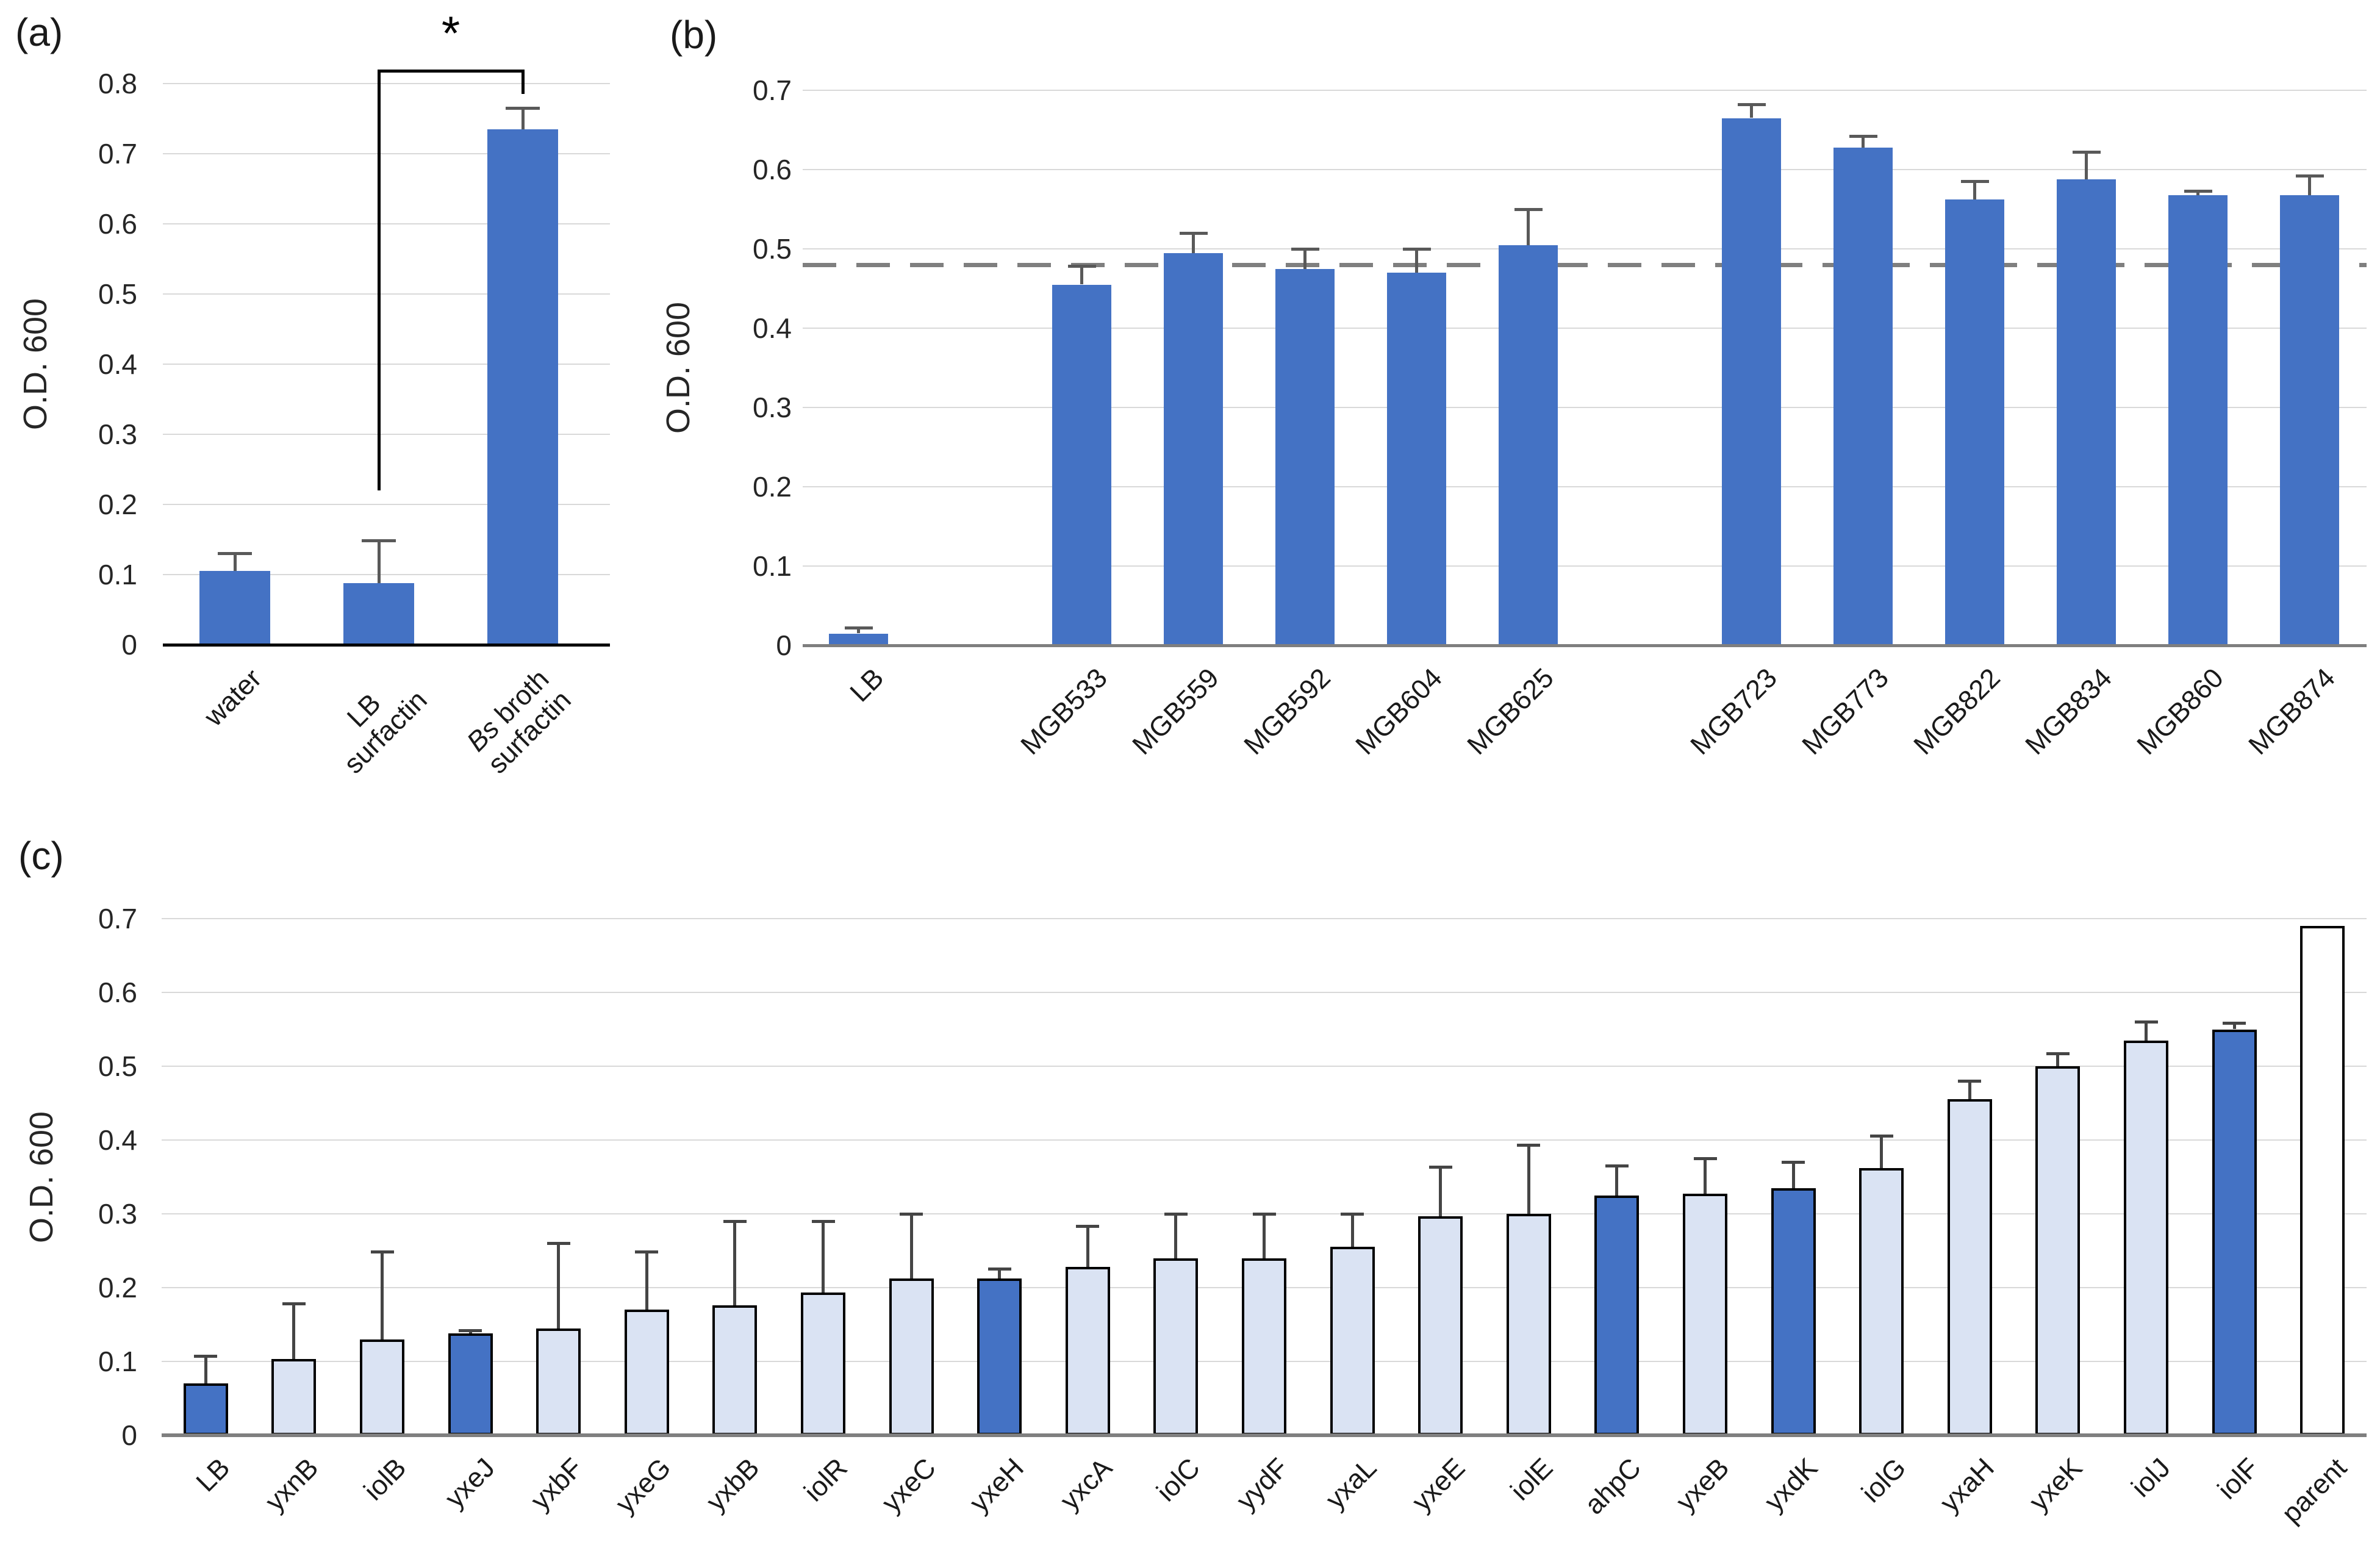  I want to click on y-tick-label: 0.5, so click(117, 294).